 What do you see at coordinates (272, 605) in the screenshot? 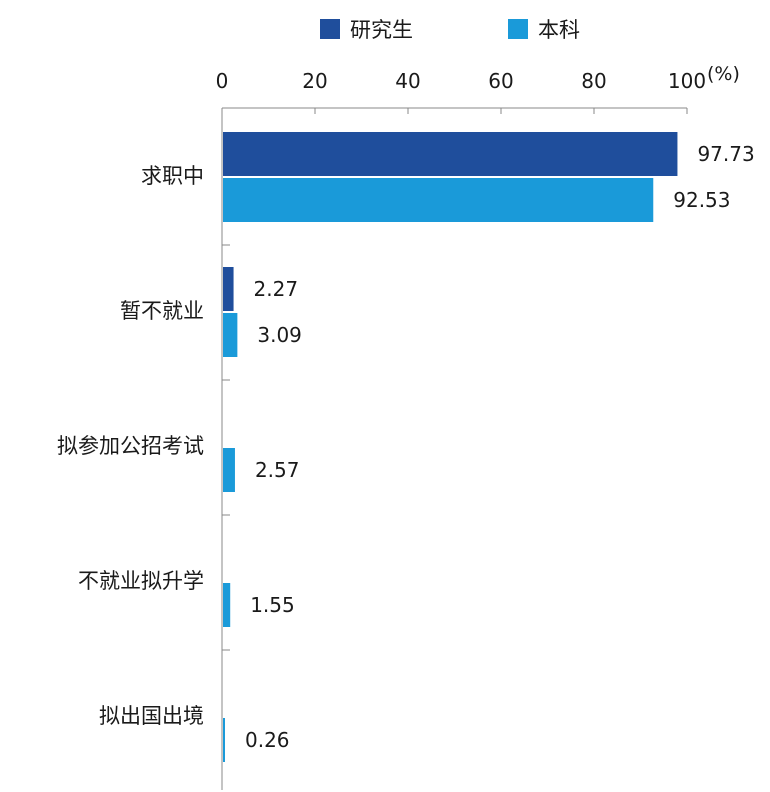
I see `data-label-1-3: 1.55` at bounding box center [272, 605].